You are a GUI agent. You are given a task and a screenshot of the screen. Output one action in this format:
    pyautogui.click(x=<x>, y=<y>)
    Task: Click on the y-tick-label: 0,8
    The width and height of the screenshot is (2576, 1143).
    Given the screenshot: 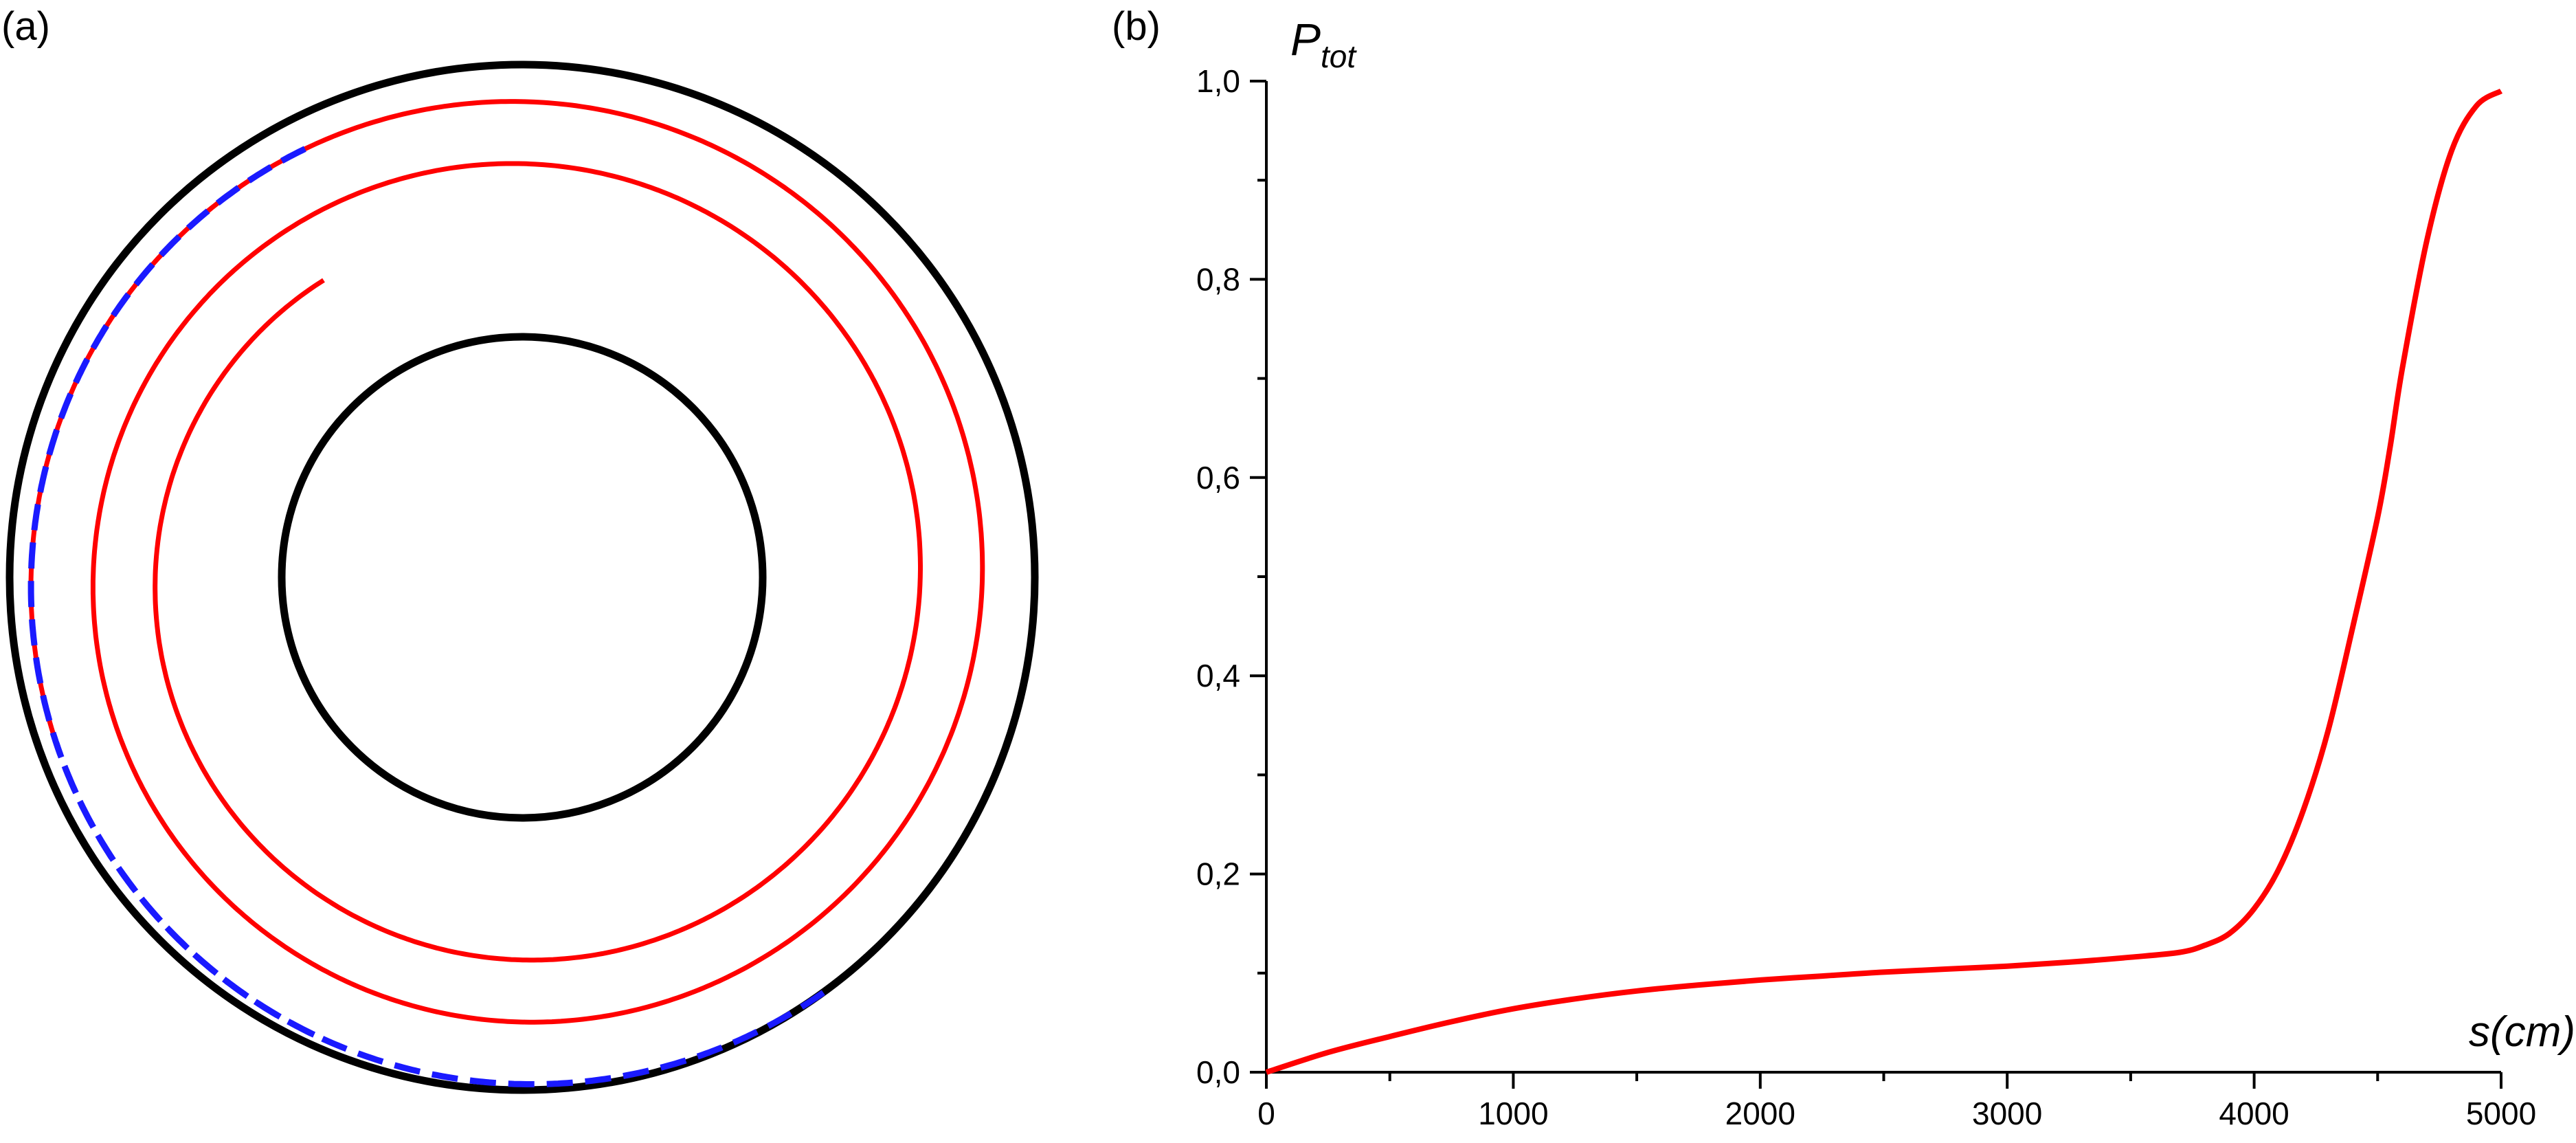 What is the action you would take?
    pyautogui.click(x=1218, y=279)
    